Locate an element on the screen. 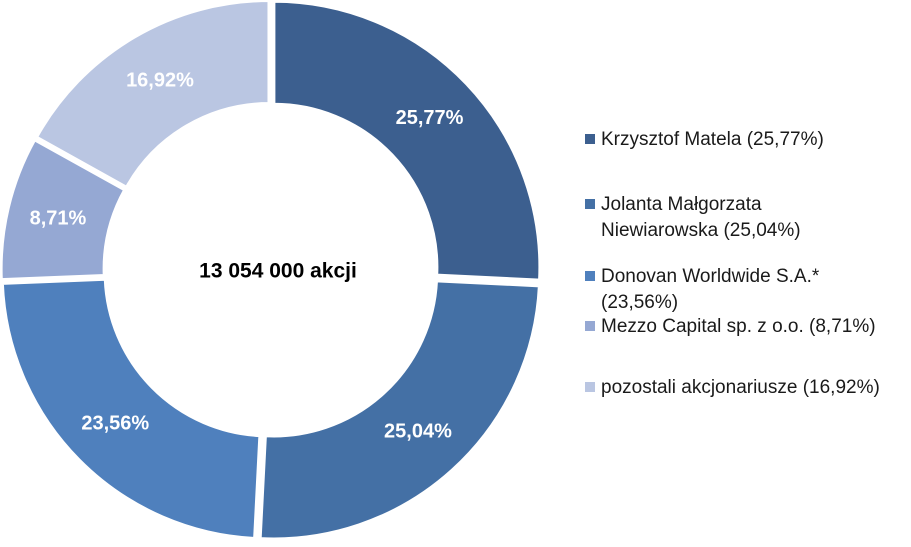 Image resolution: width=911 pixels, height=547 pixels. legend-label: Mezzo Capital sp. z o.o. (8,71%) is located at coordinates (738, 326).